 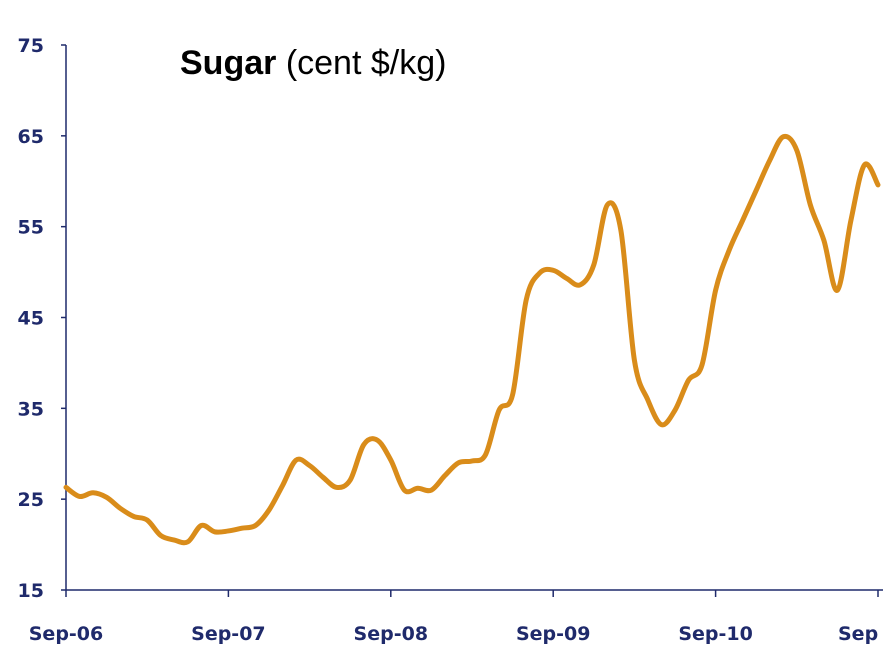 I want to click on y-tick-label: 65, so click(x=31, y=137).